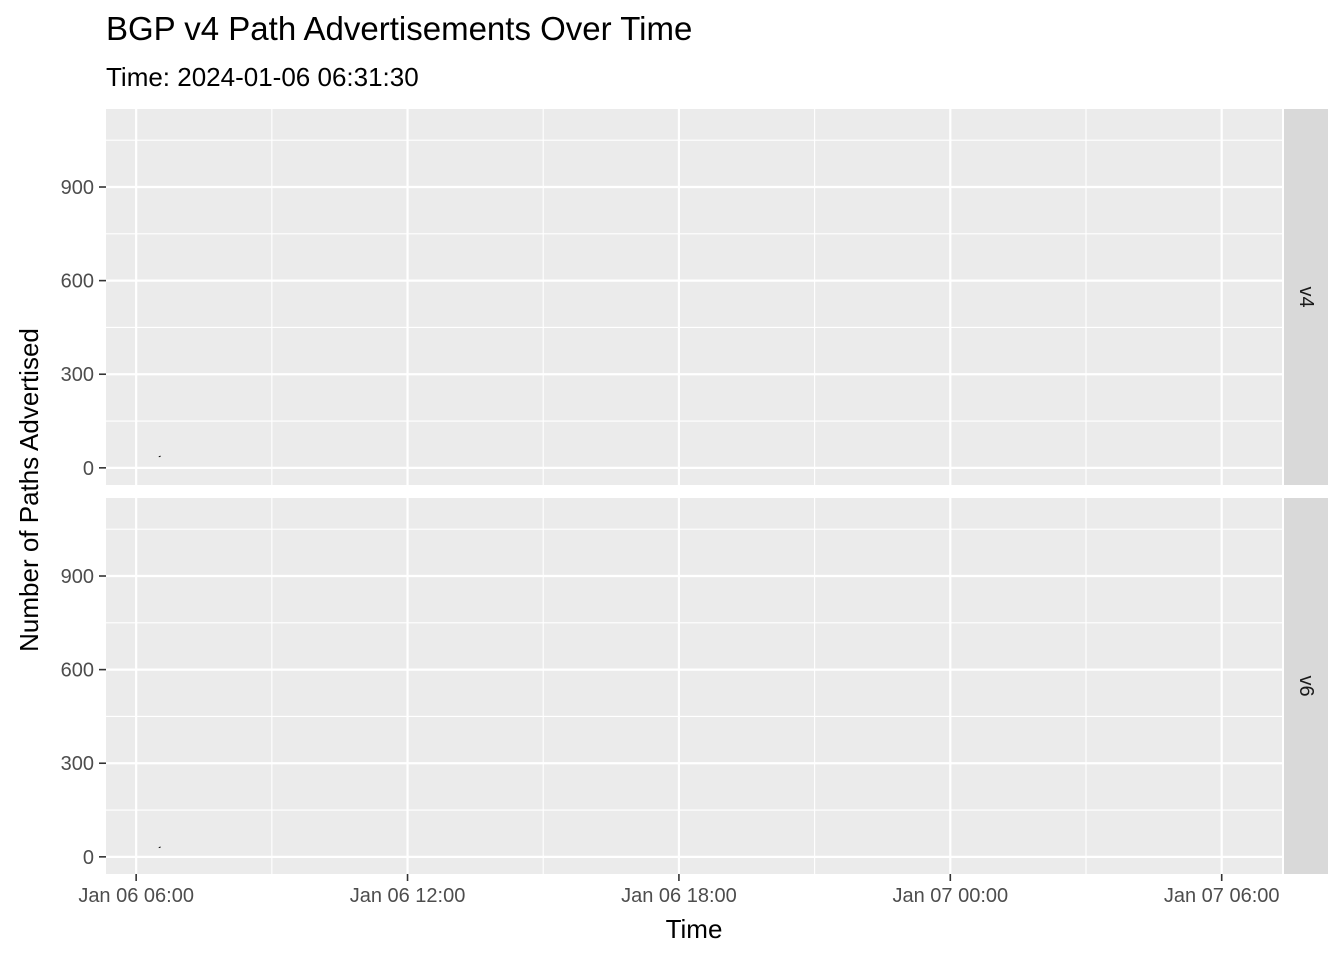  I want to click on x-axis-title: Time, so click(694, 929).